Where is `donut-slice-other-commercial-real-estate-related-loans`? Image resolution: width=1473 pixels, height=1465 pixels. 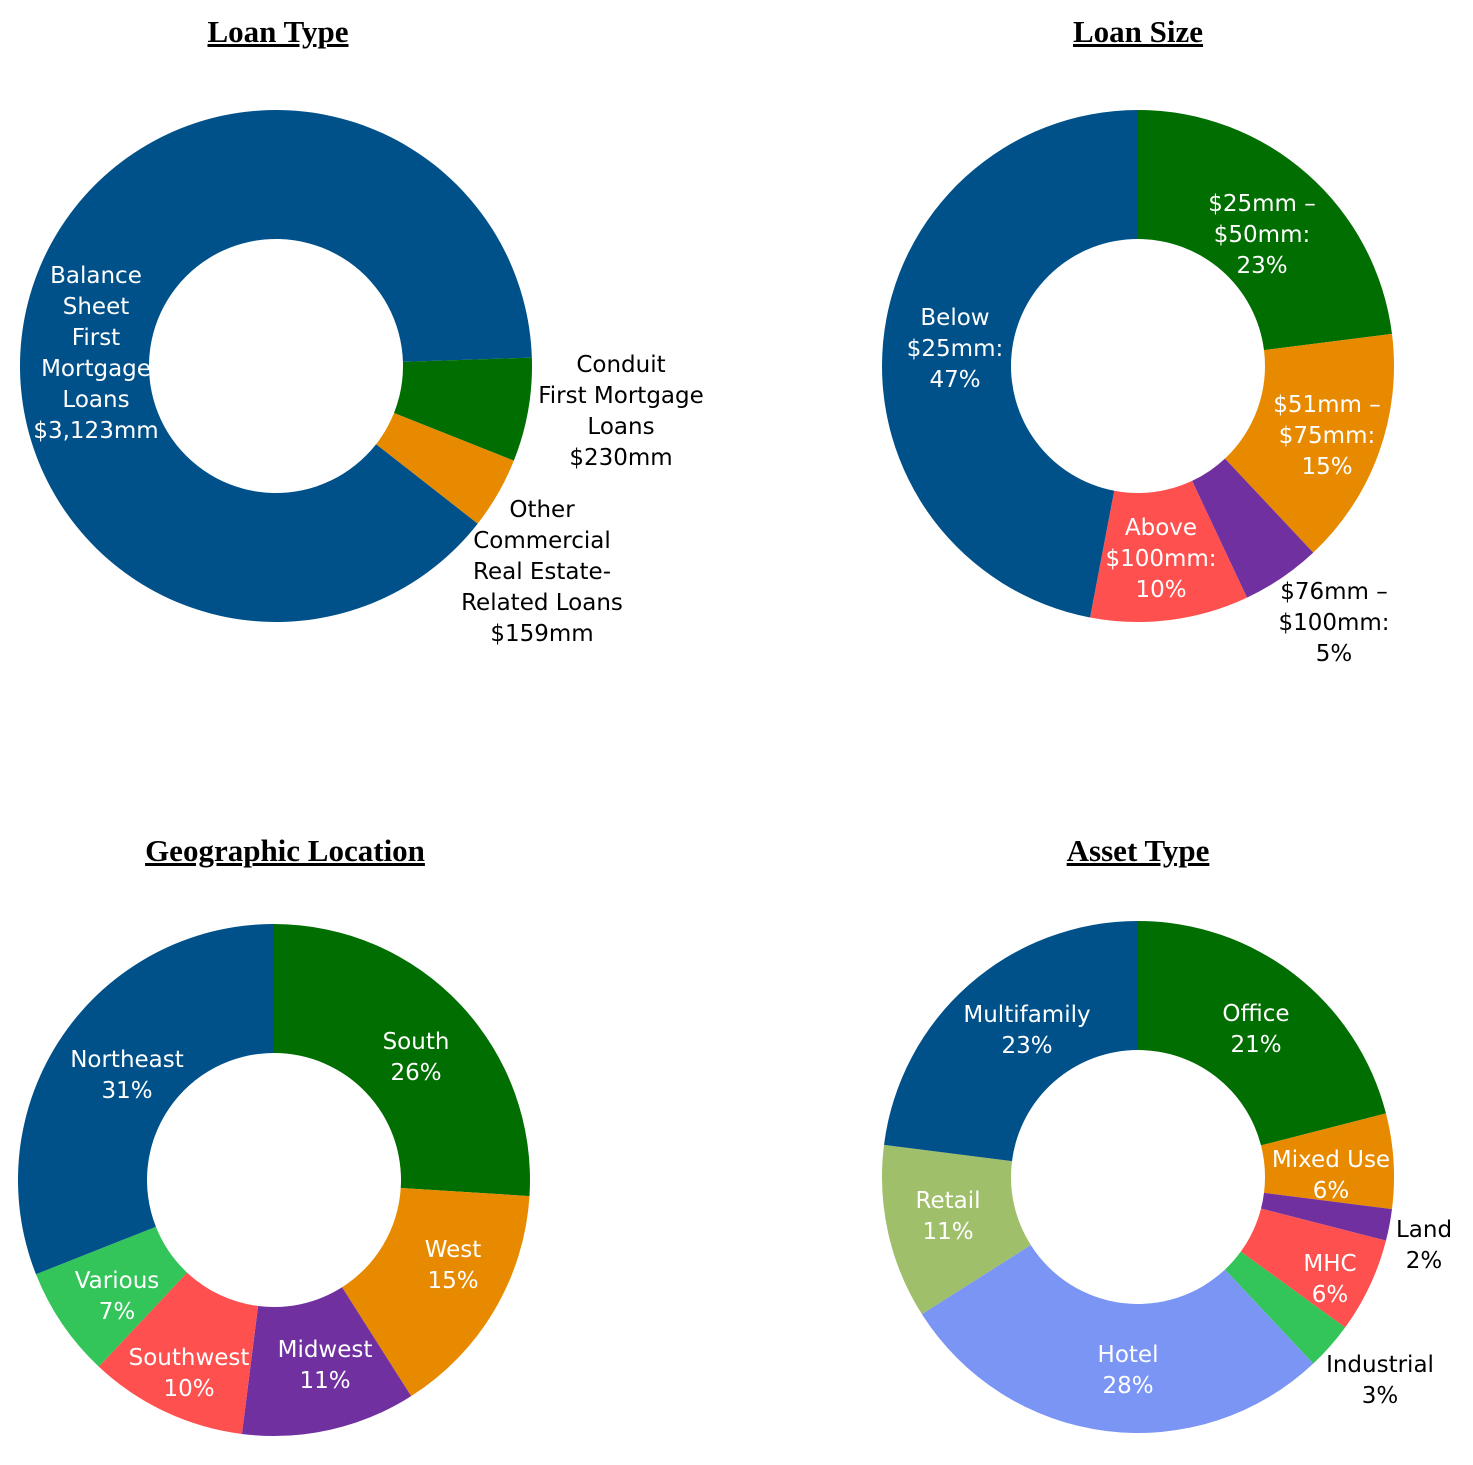
donut-slice-other-commercial-real-estate-related-loans is located at coordinates (445, 468).